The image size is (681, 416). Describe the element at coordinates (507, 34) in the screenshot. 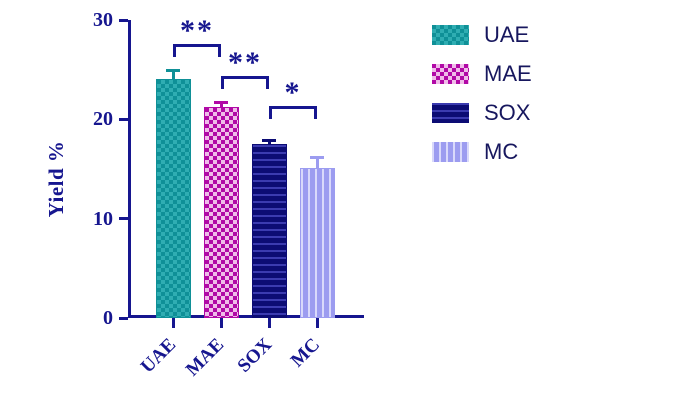

I see `legend-label: UAE` at that location.